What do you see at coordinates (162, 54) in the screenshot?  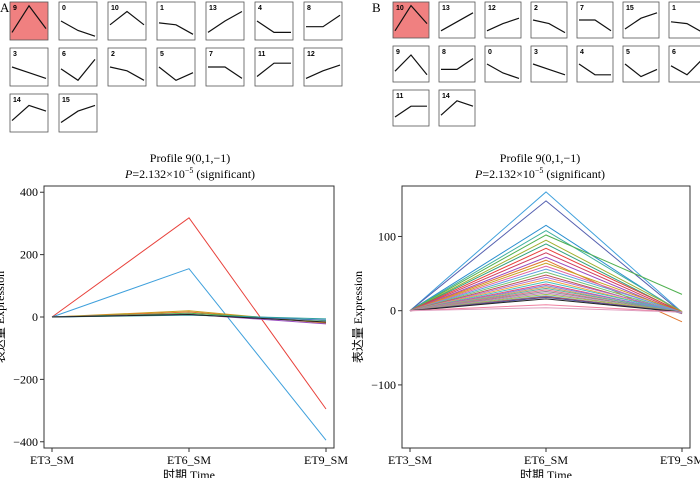 I see `a-tile-label: 5` at bounding box center [162, 54].